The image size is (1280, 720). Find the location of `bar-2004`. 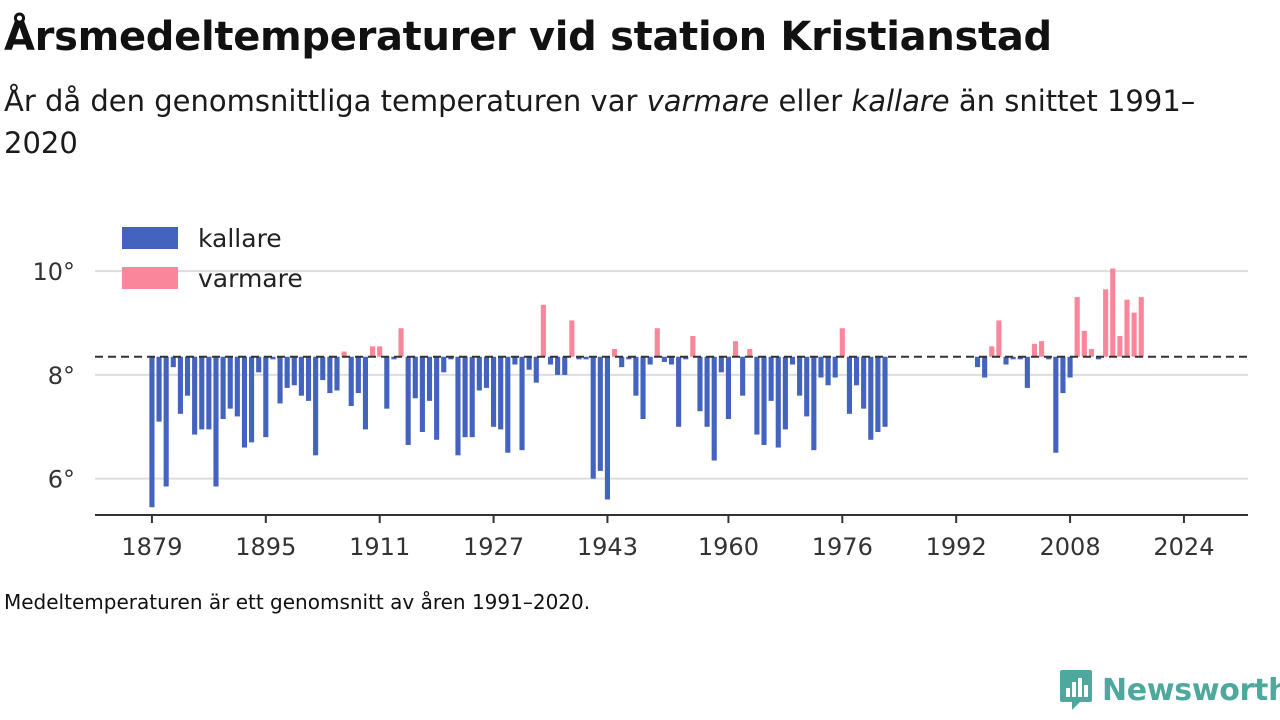

bar-2004 is located at coordinates (1042, 349).